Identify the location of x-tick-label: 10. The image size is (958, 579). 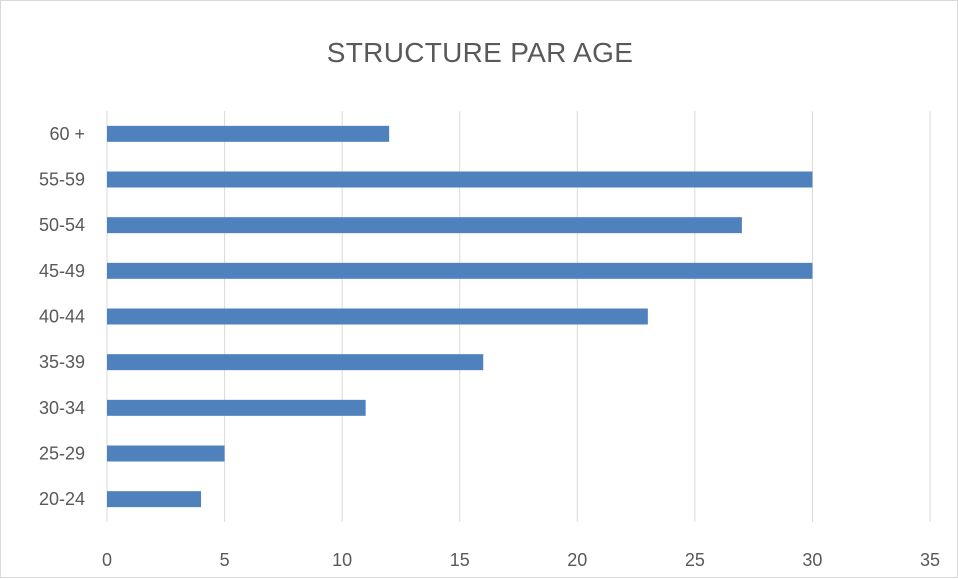
(342, 560).